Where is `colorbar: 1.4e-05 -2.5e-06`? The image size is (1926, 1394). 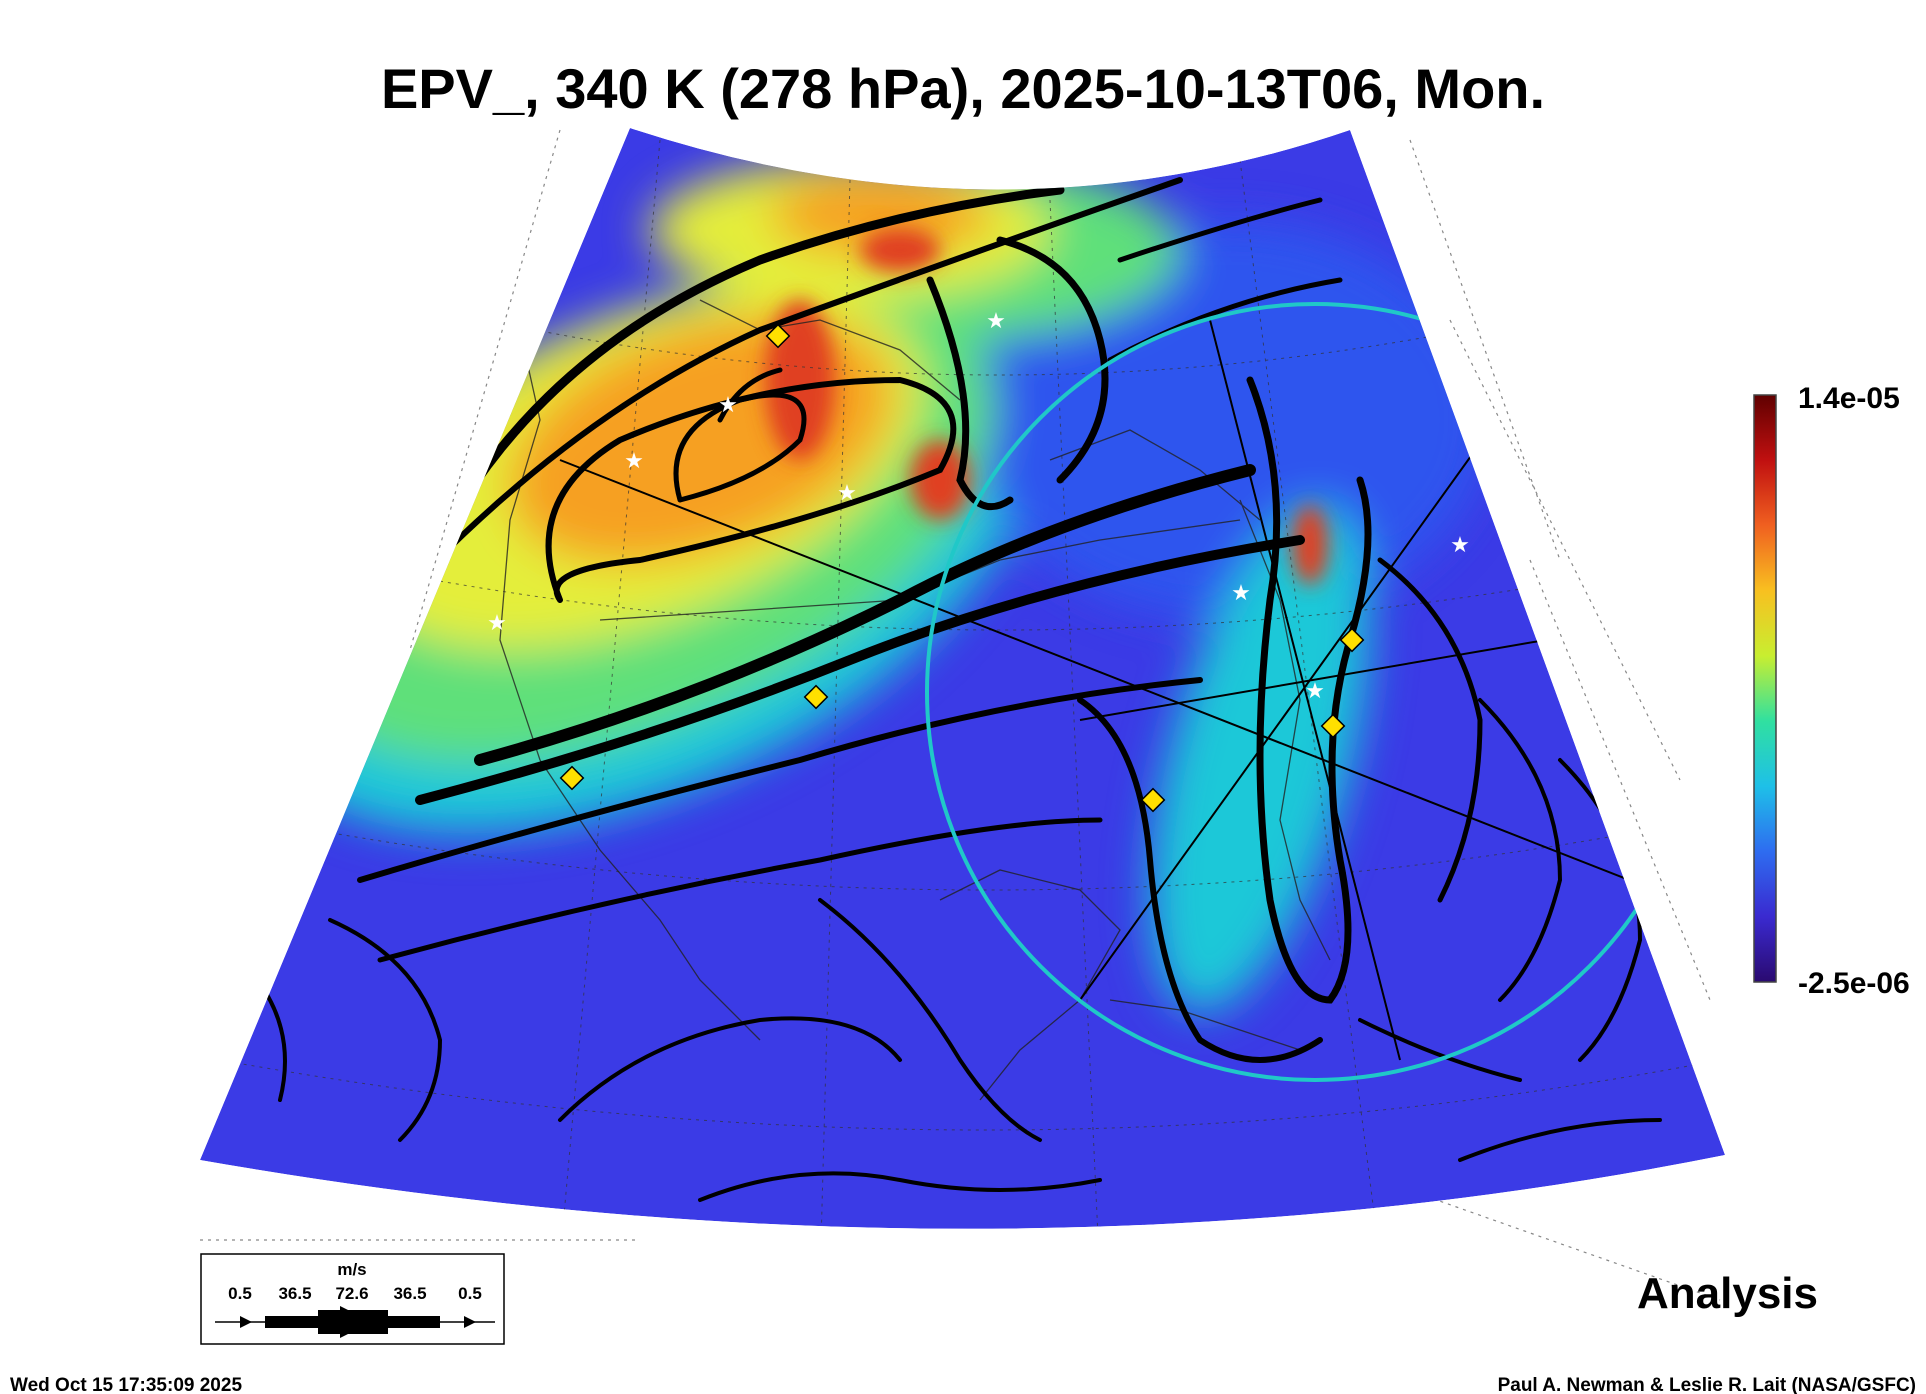
colorbar: 1.4e-05 -2.5e-06 is located at coordinates (1831, 691).